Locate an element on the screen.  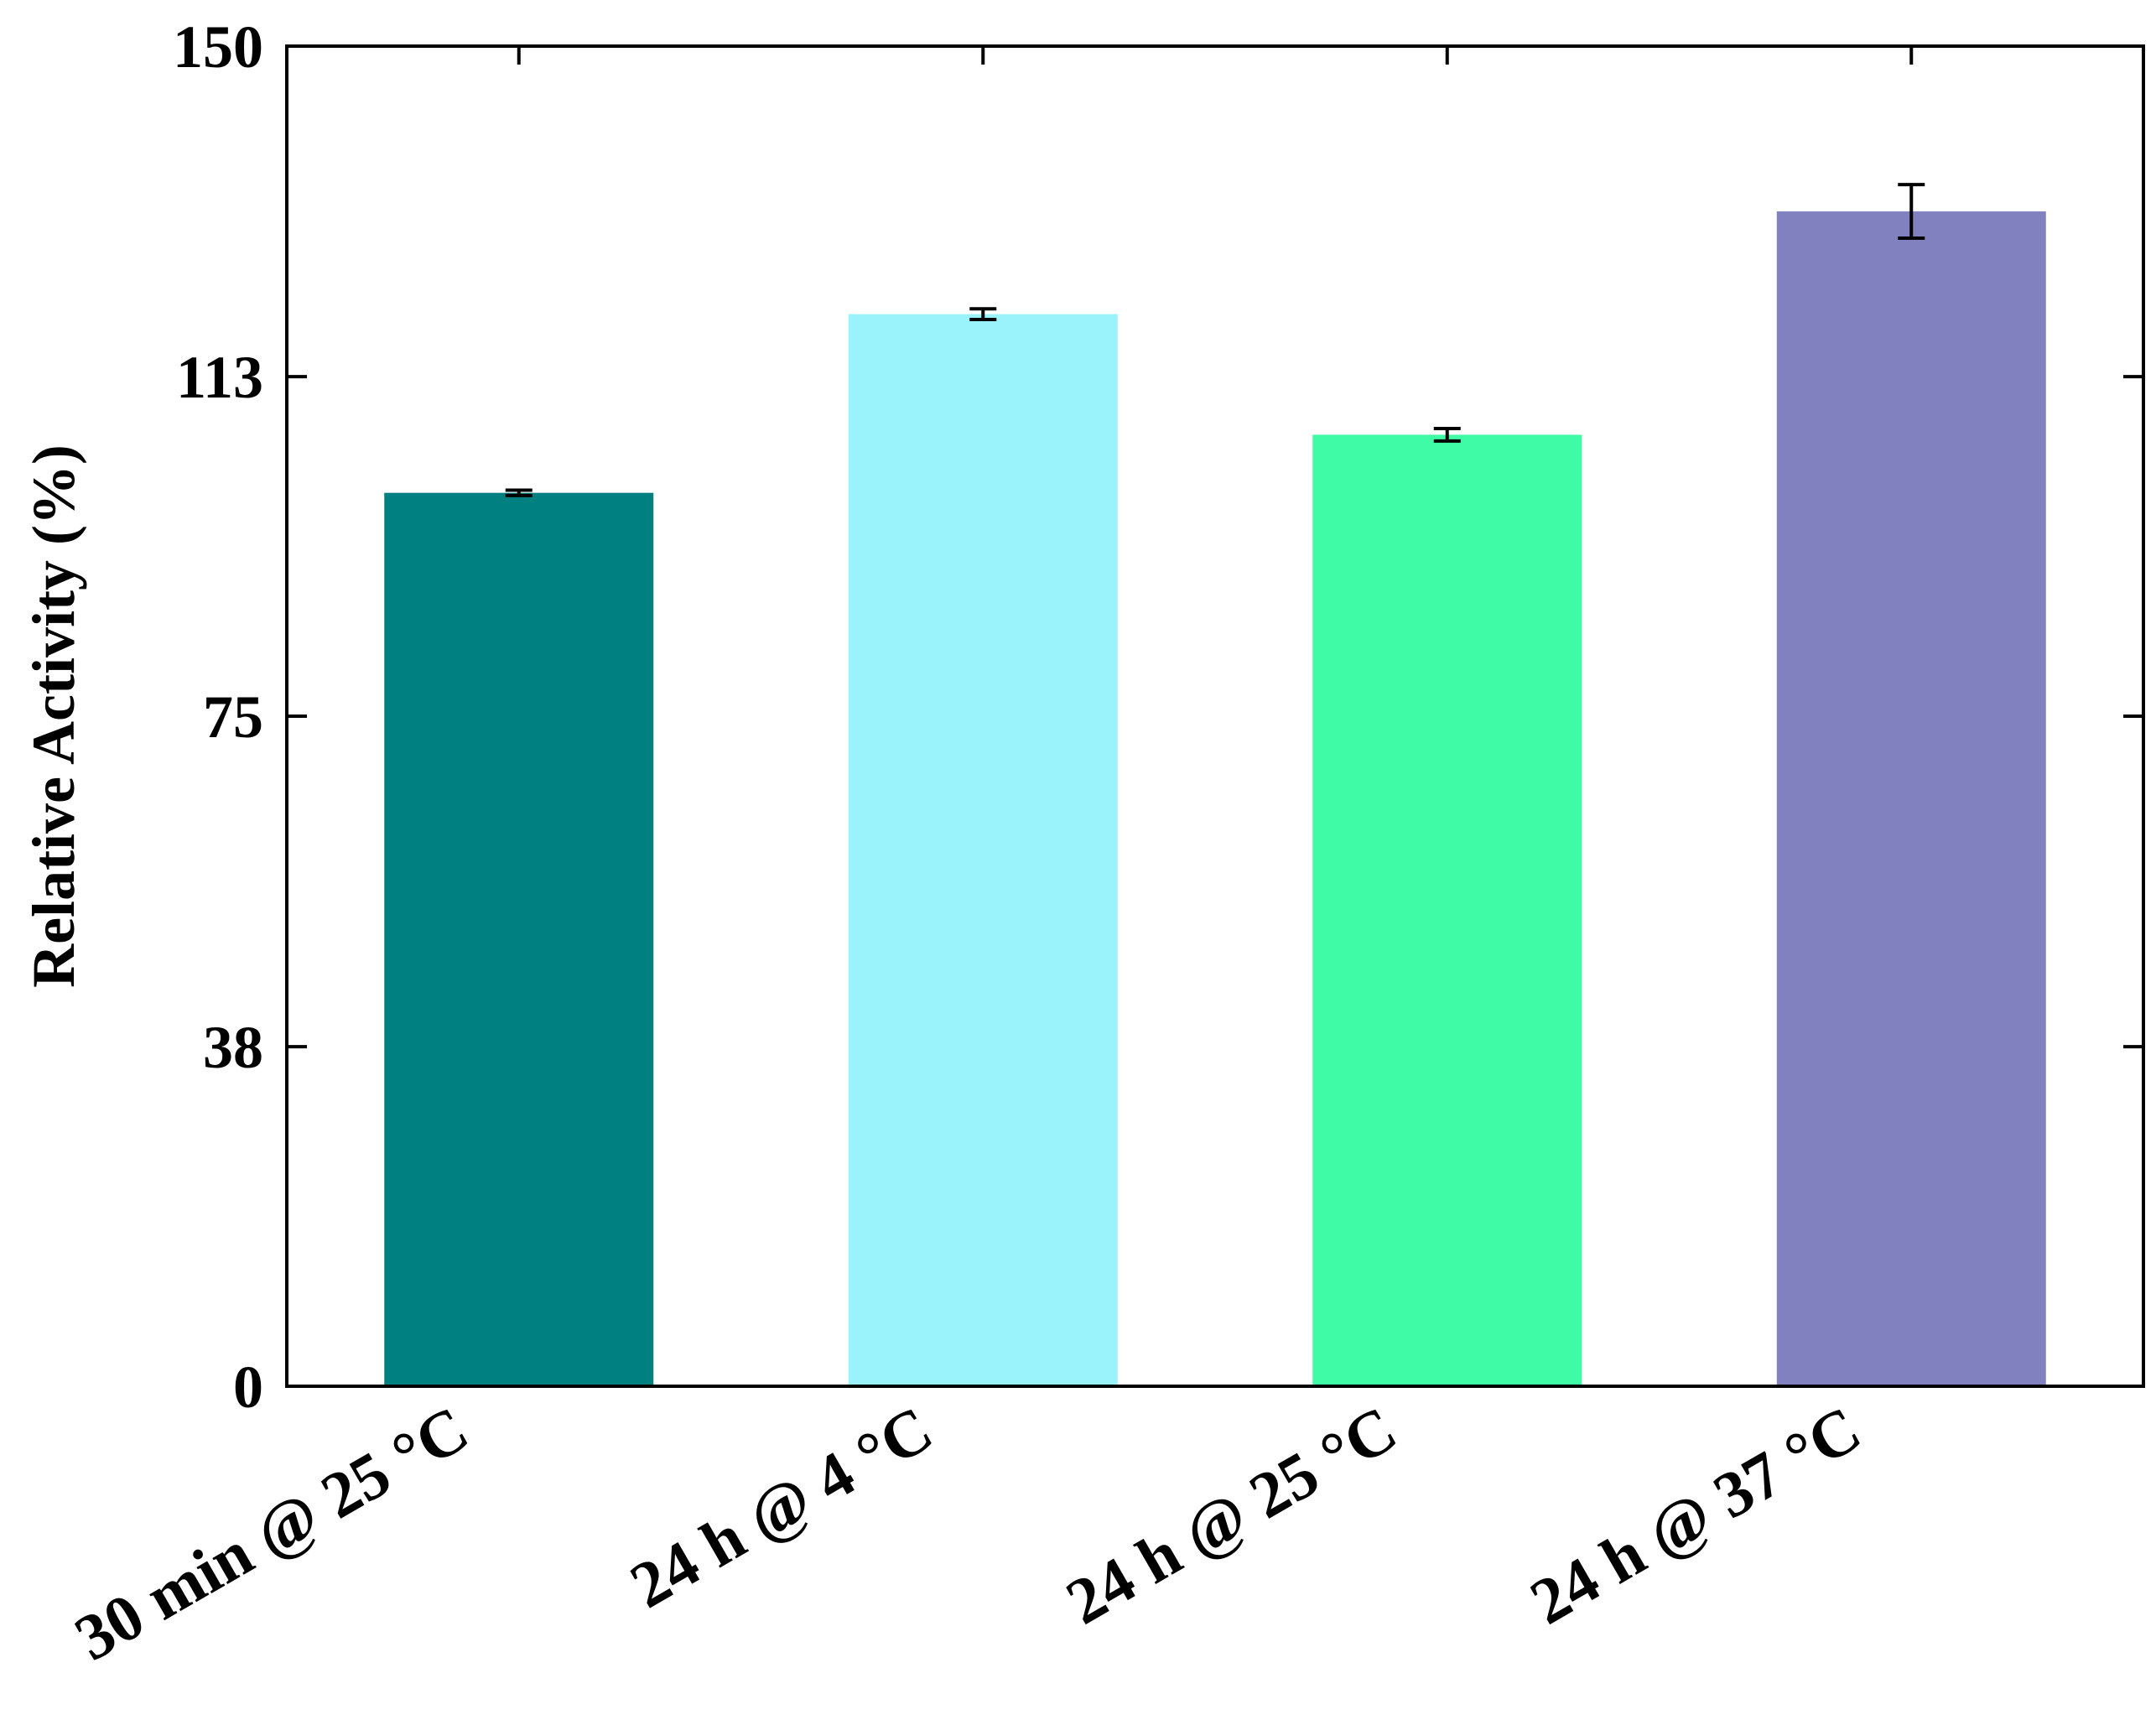
category-label-2: 24 h @ 4 °C is located at coordinates (781, 1506).